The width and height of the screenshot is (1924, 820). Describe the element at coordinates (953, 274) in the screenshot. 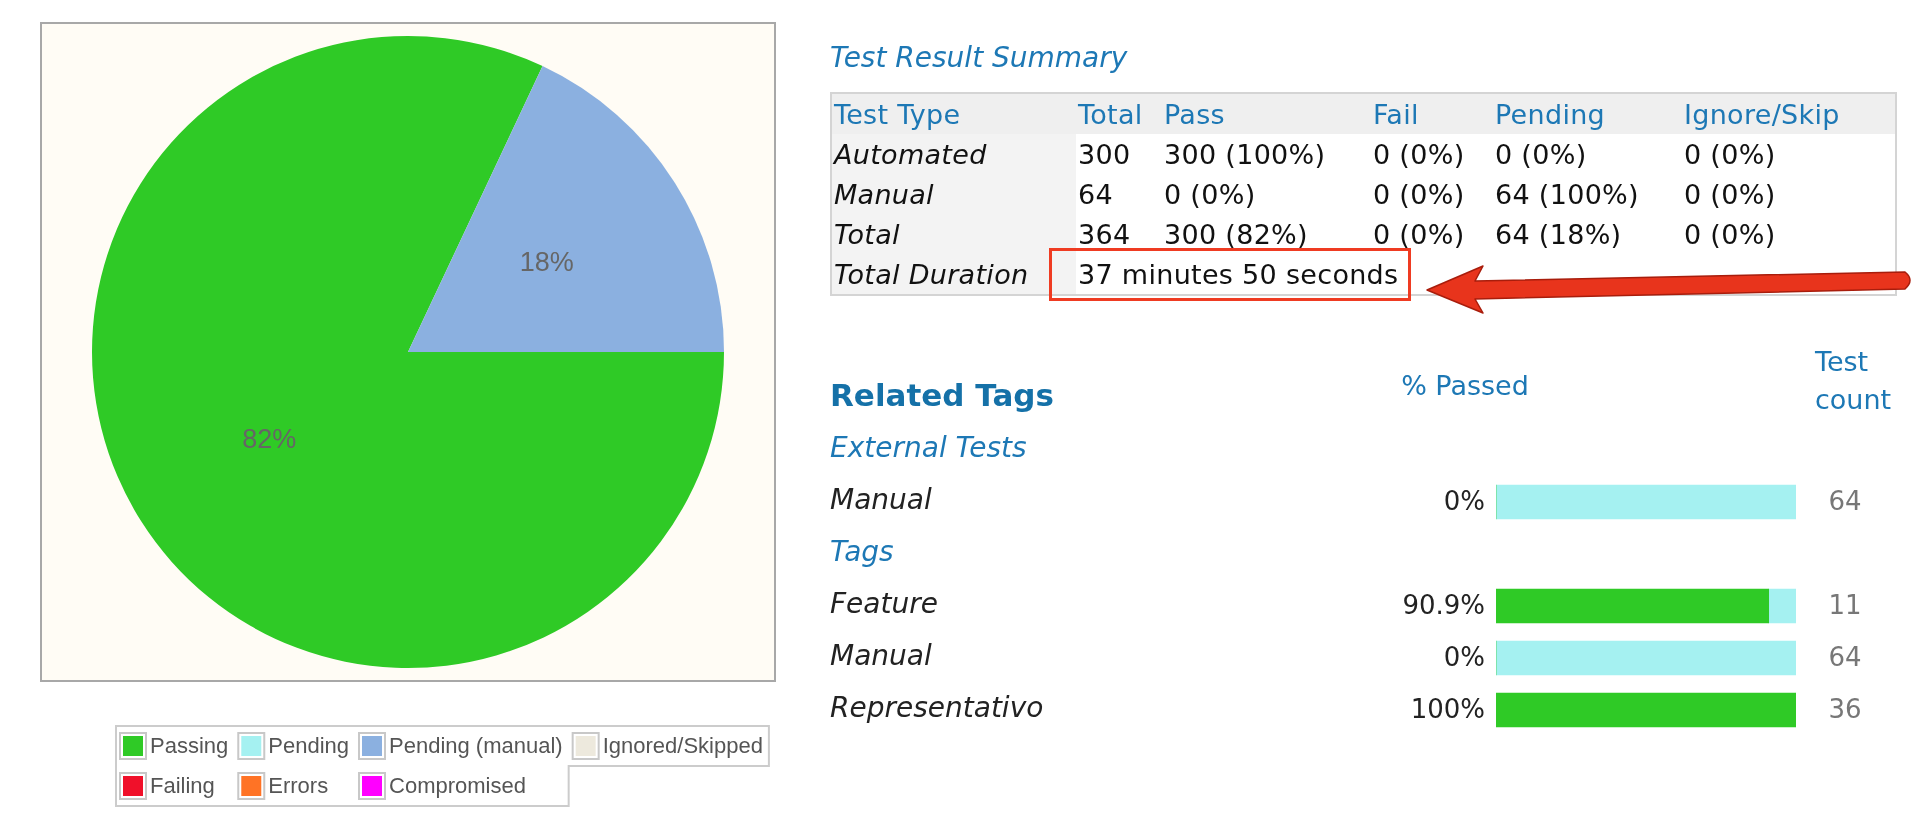

I see `text: Total Duration` at that location.